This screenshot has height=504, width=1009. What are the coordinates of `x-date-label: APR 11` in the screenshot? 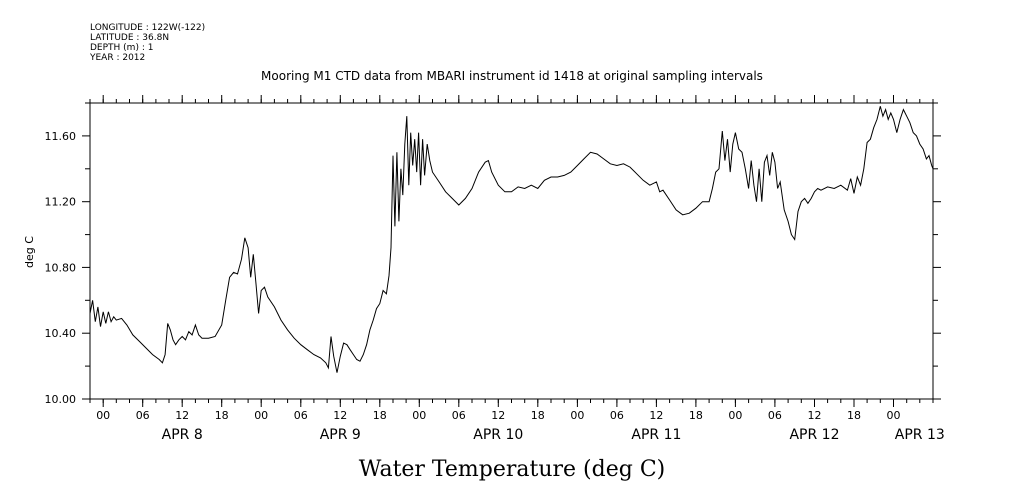 It's located at (656, 435).